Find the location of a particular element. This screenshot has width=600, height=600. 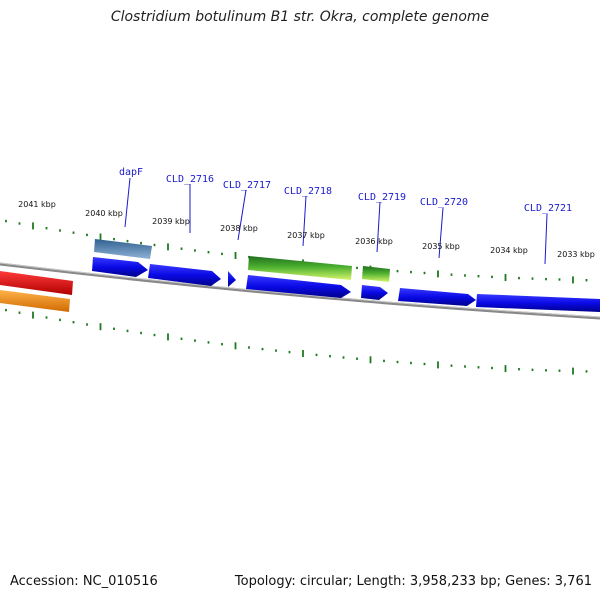

kbp-label-2038: 2038 kbp is located at coordinates (239, 228).